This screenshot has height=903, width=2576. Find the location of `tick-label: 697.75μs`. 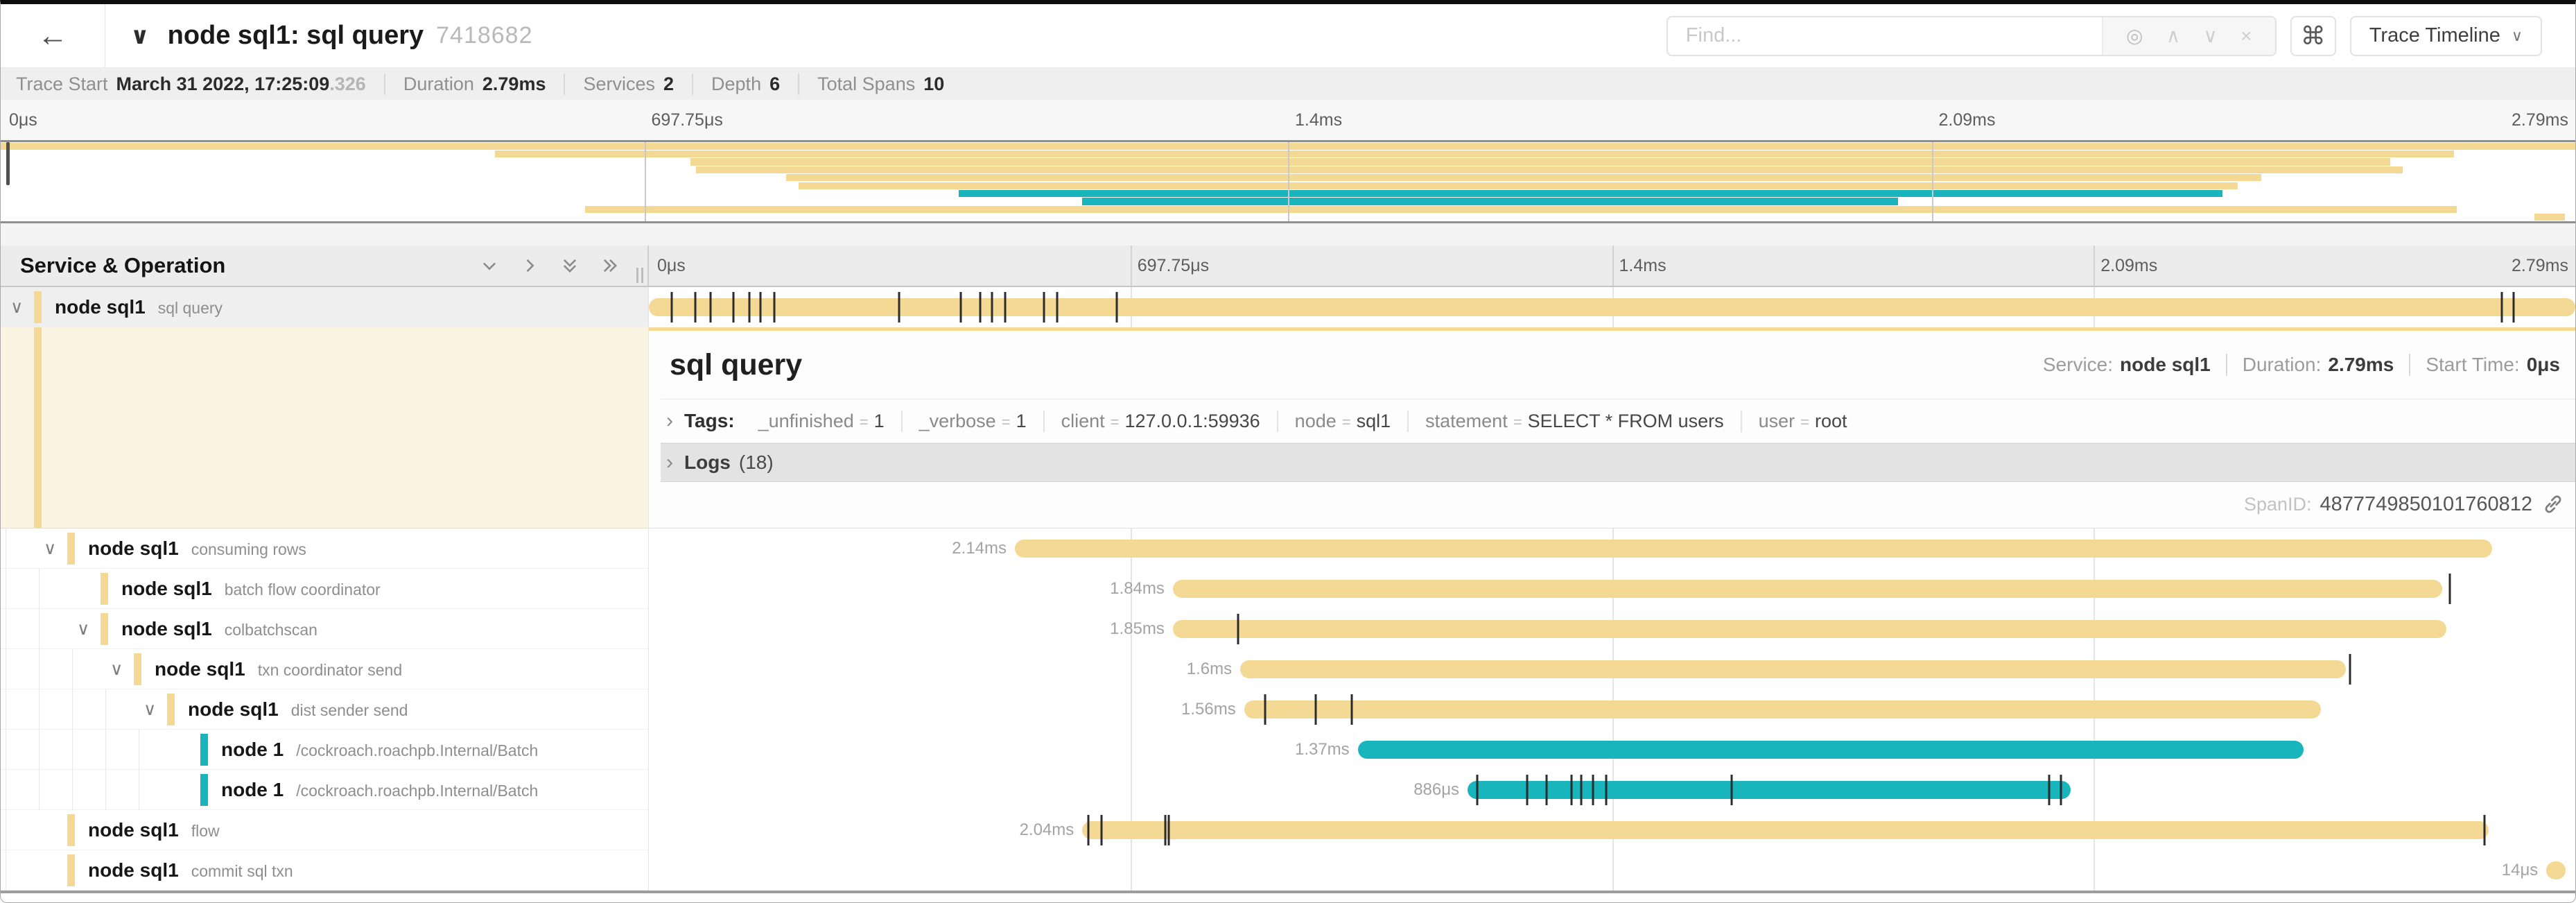

tick-label: 697.75μs is located at coordinates (1173, 265).